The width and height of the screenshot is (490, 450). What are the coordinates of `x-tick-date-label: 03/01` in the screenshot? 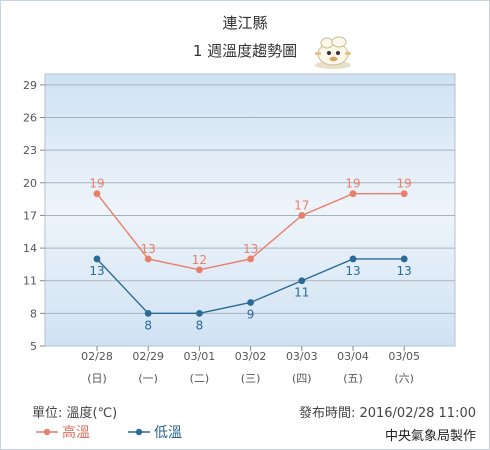 It's located at (200, 356).